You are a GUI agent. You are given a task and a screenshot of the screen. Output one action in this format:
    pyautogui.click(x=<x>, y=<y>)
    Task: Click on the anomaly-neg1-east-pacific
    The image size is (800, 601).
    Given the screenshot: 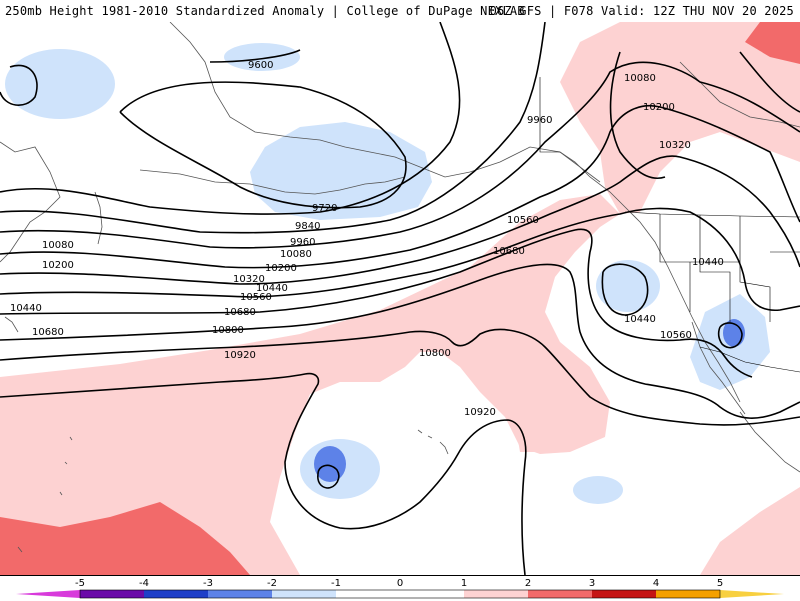 What is the action you would take?
    pyautogui.click(x=598, y=490)
    